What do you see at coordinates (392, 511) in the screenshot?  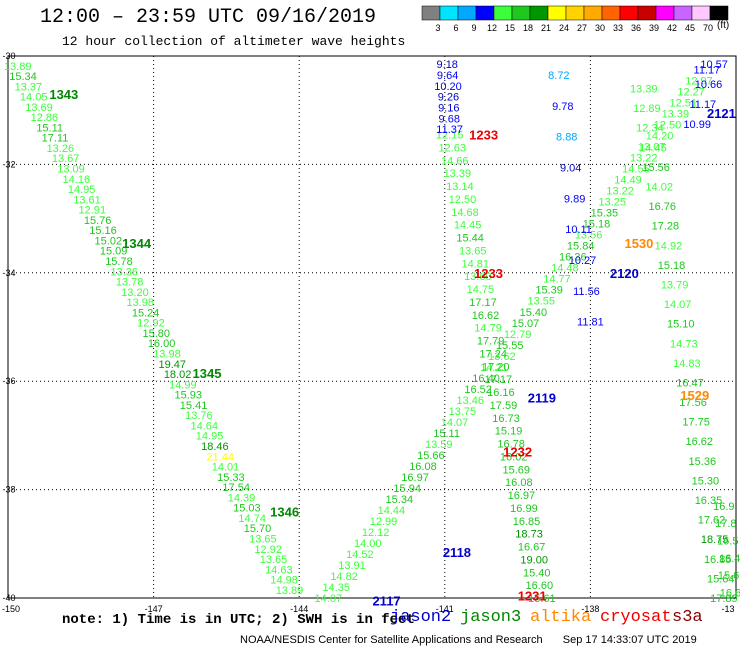 I see `wave-height-value: 14.44` at bounding box center [392, 511].